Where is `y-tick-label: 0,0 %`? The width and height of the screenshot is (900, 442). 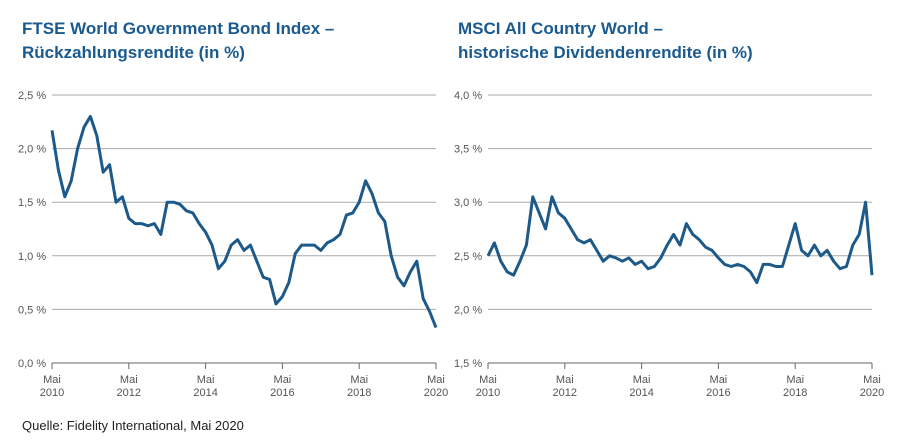
y-tick-label: 0,0 % is located at coordinates (32, 364).